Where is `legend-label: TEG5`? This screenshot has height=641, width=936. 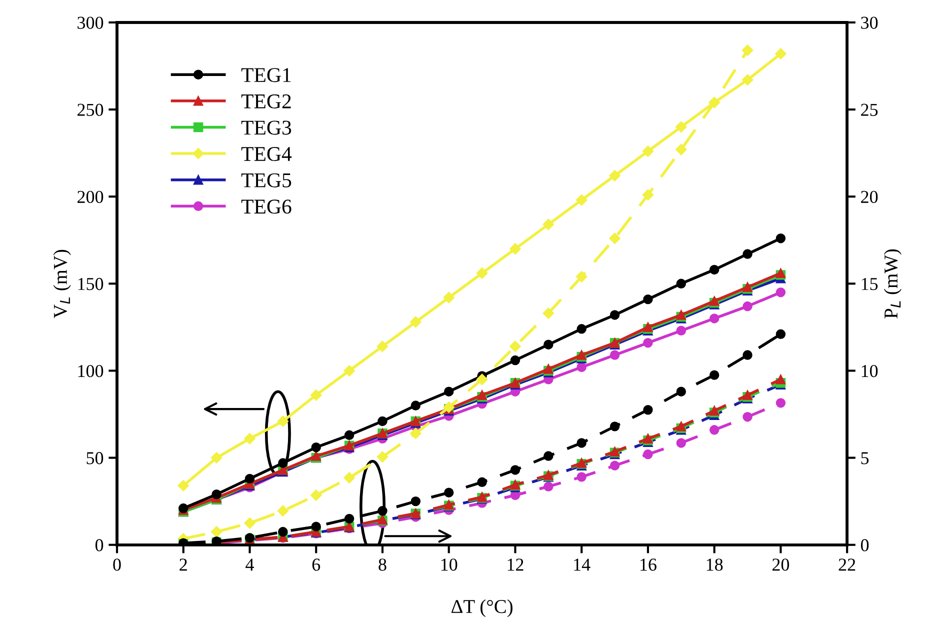
legend-label: TEG5 is located at coordinates (266, 180).